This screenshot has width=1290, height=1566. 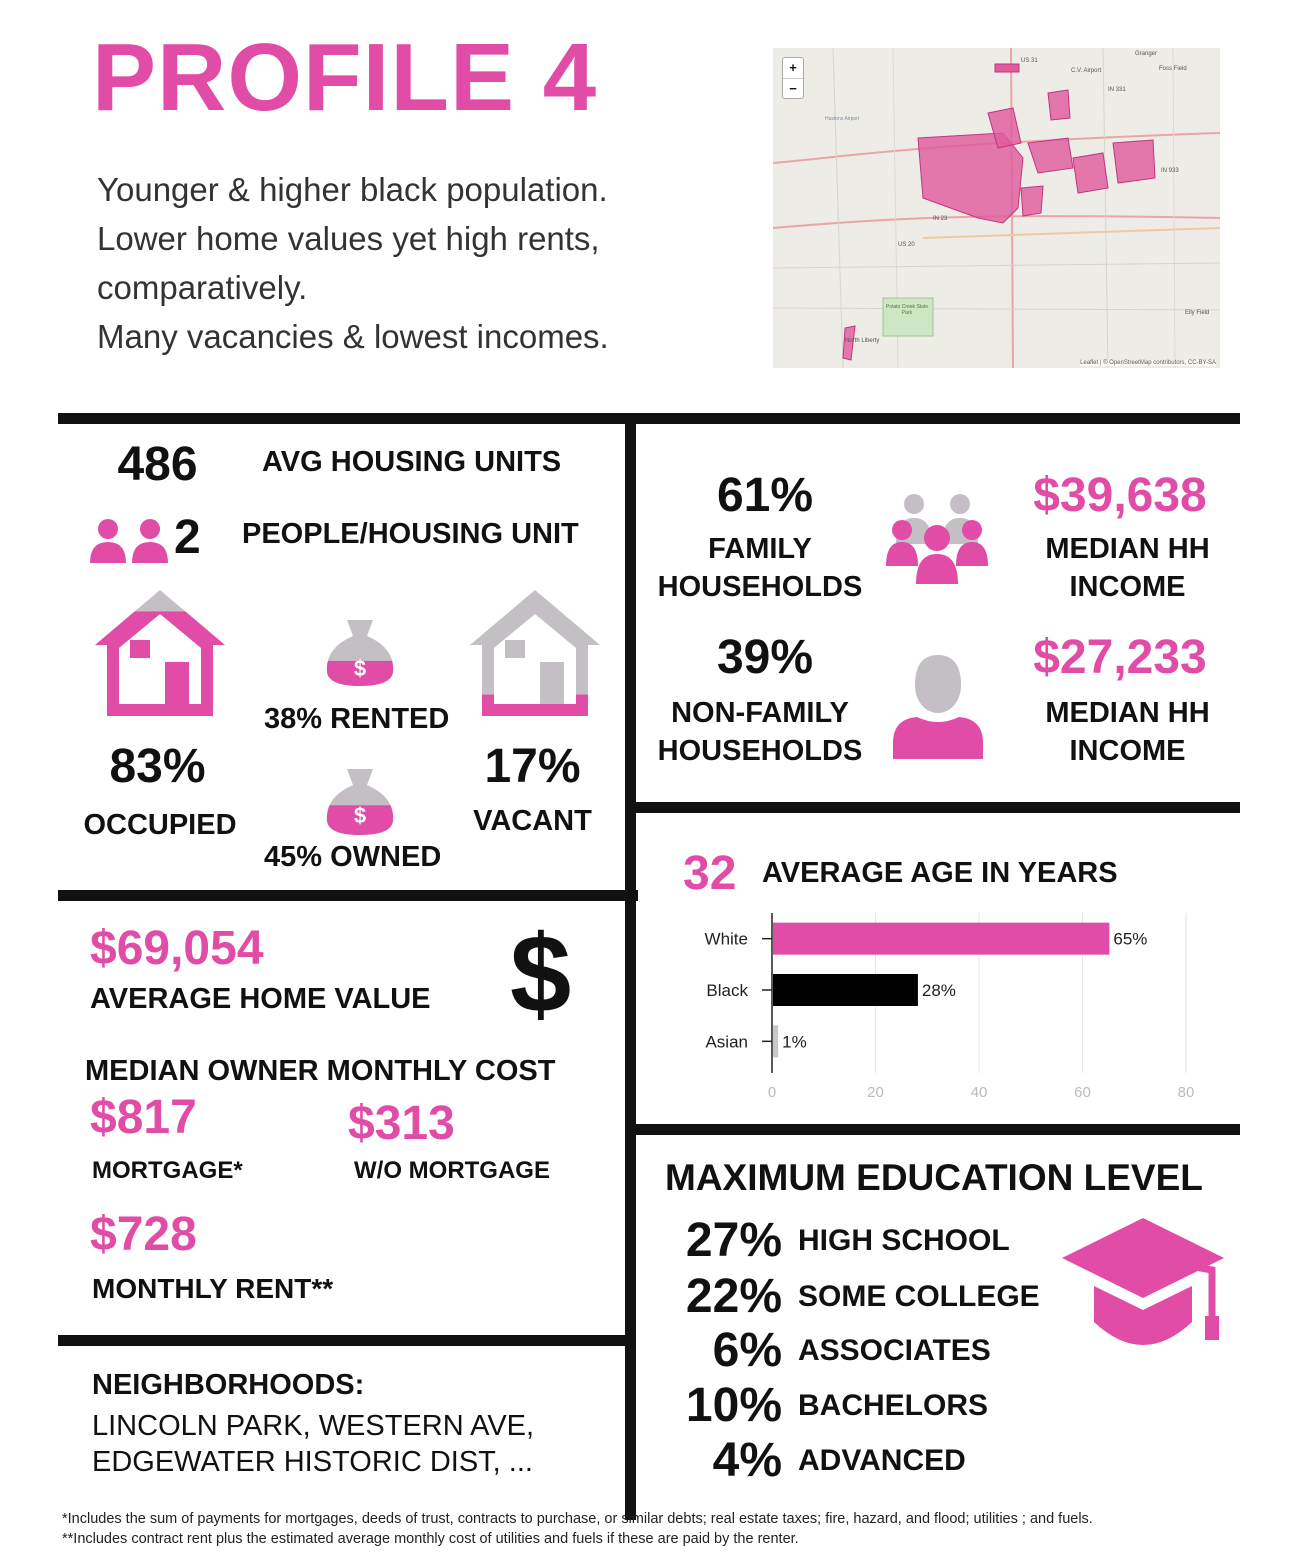 I want to click on monthly-cost-heading: MEDIAN OWNER MONTHLY COST, so click(x=320, y=1071).